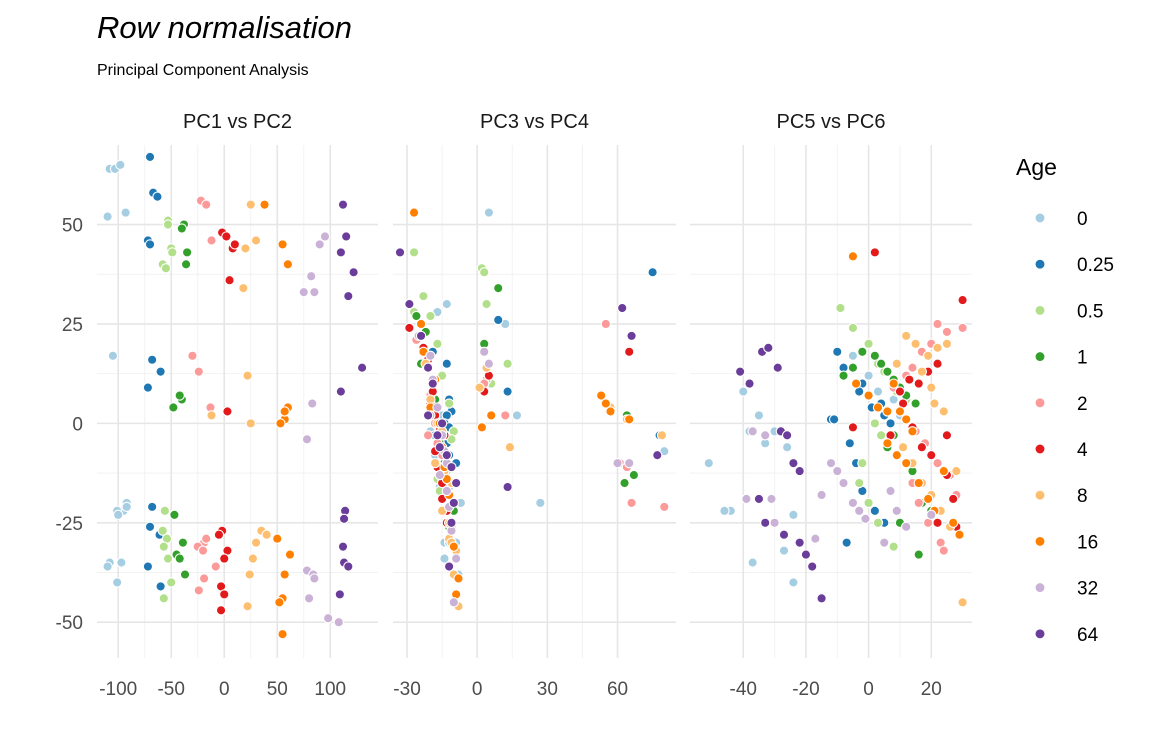 The width and height of the screenshot is (1152, 748). I want to click on x-tick-label: 100, so click(330, 689).